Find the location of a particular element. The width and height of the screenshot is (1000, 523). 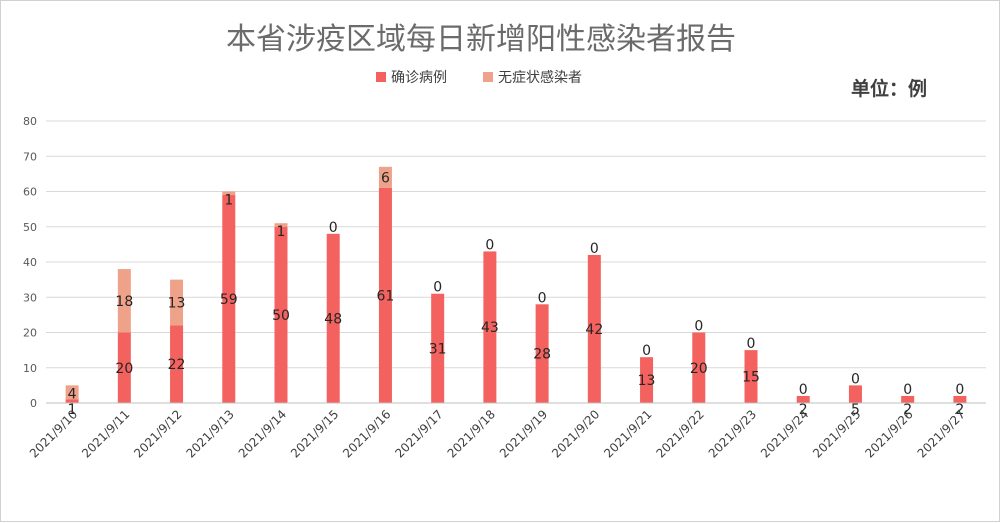

data-label-confirmed: 48 is located at coordinates (333, 319).